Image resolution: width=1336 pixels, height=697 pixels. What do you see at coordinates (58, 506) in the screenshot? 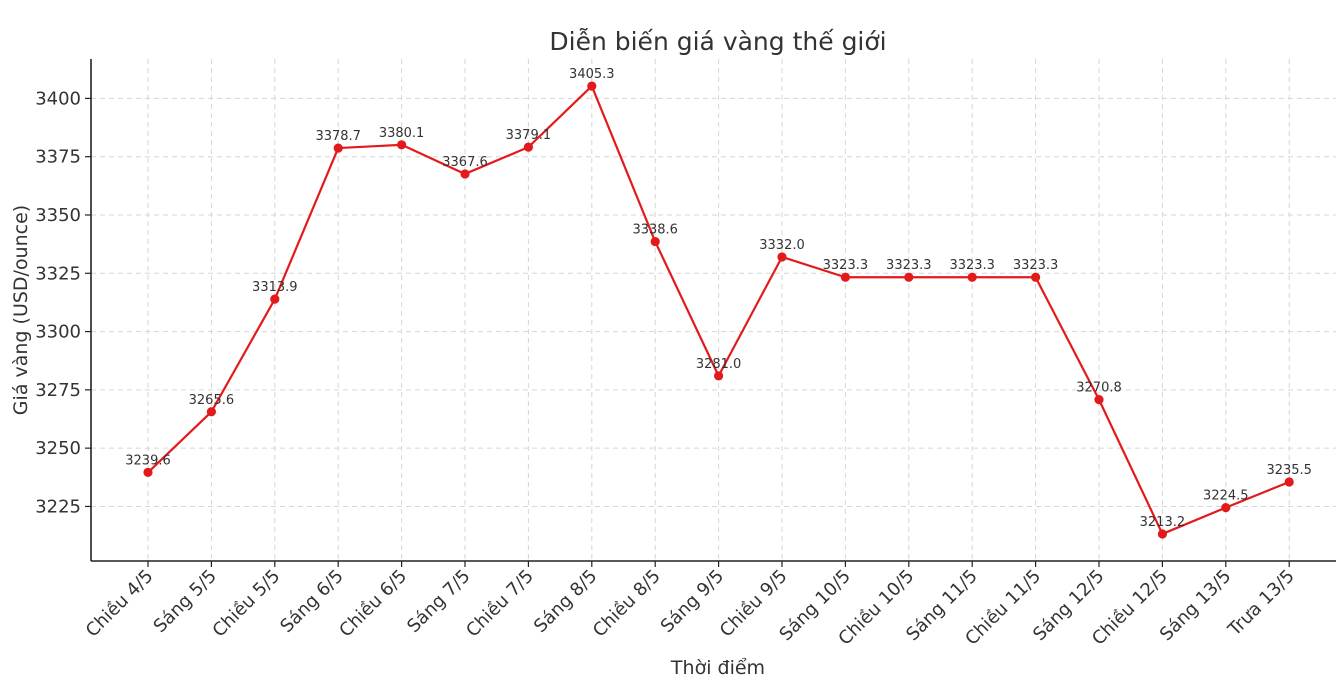
I see `y-tick-label: 3225` at bounding box center [58, 506].